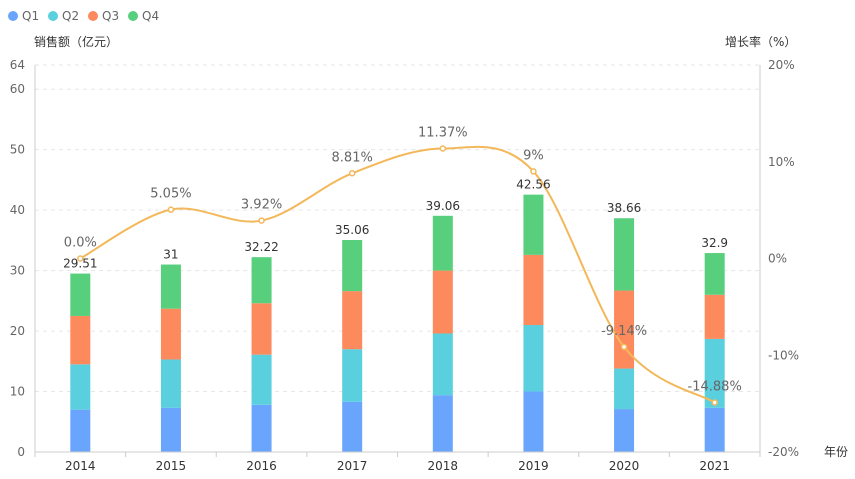  I want to click on growth-label: -9.14%, so click(624, 331).